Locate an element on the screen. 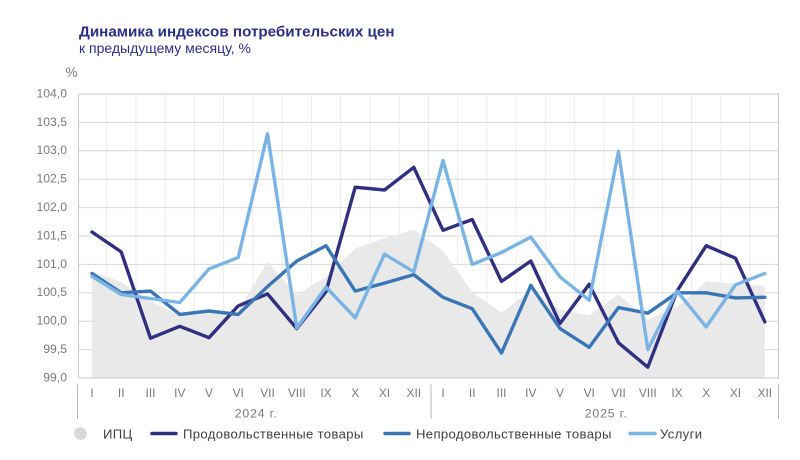 Image resolution: width=800 pixels, height=460 pixels. svg-text: 103,0 is located at coordinates (52, 150).